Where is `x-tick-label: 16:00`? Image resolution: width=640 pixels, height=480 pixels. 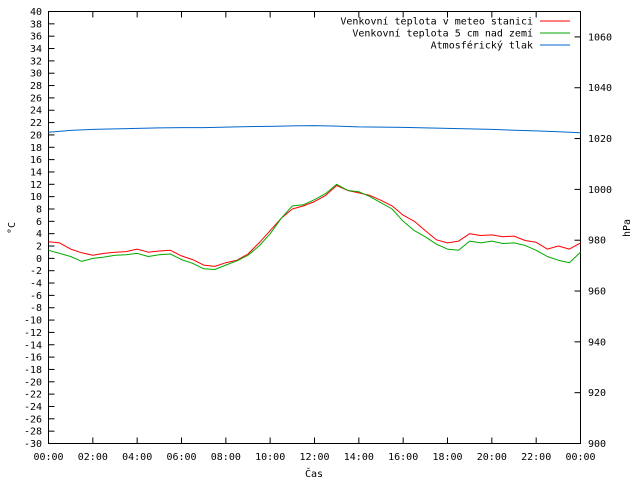 x-tick-label: 16:00 is located at coordinates (403, 457).